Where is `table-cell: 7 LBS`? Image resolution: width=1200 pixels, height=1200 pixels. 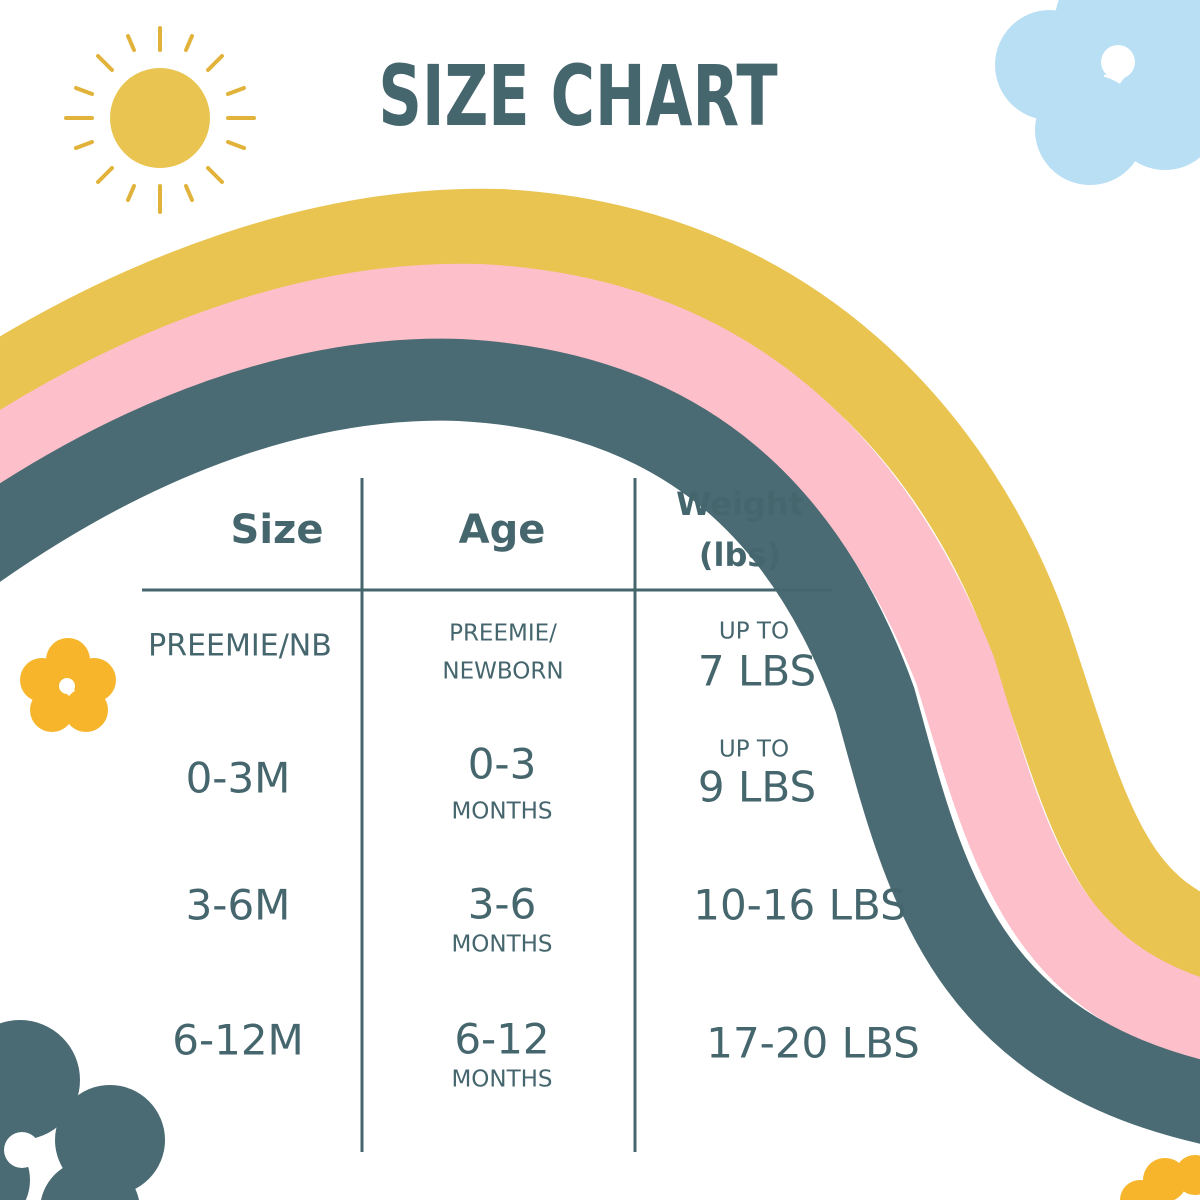
table-cell: 7 LBS is located at coordinates (757, 671).